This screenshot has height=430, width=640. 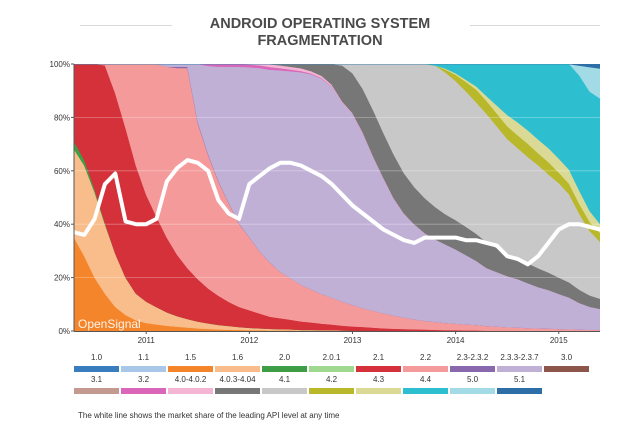 What do you see at coordinates (378, 357) in the screenshot?
I see `legend-label: 2.1` at bounding box center [378, 357].